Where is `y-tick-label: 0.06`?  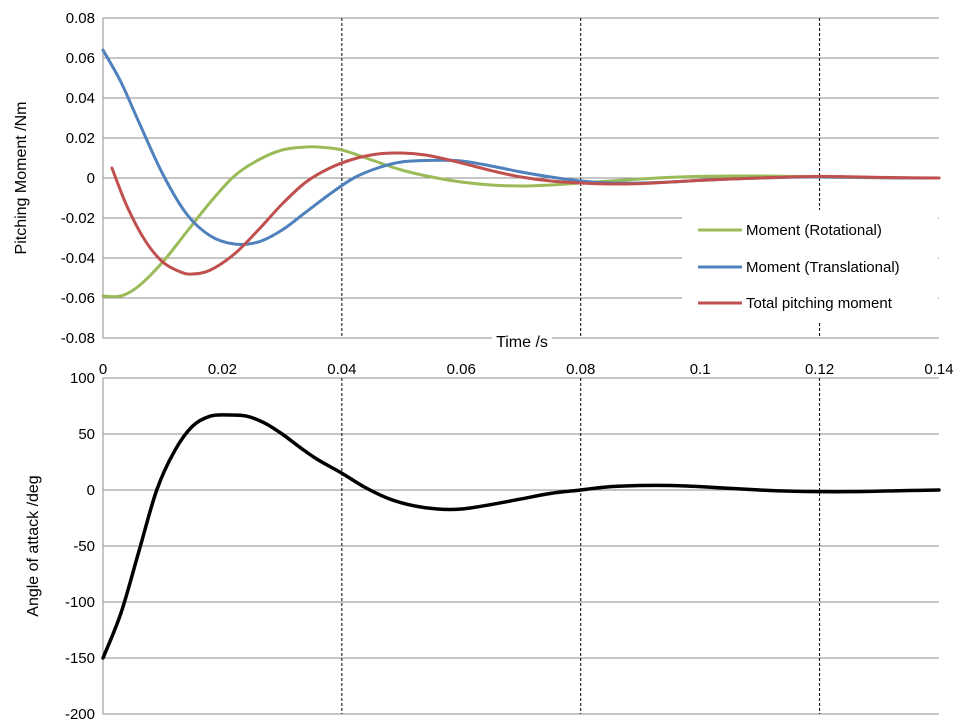
y-tick-label: 0.06 is located at coordinates (80, 58).